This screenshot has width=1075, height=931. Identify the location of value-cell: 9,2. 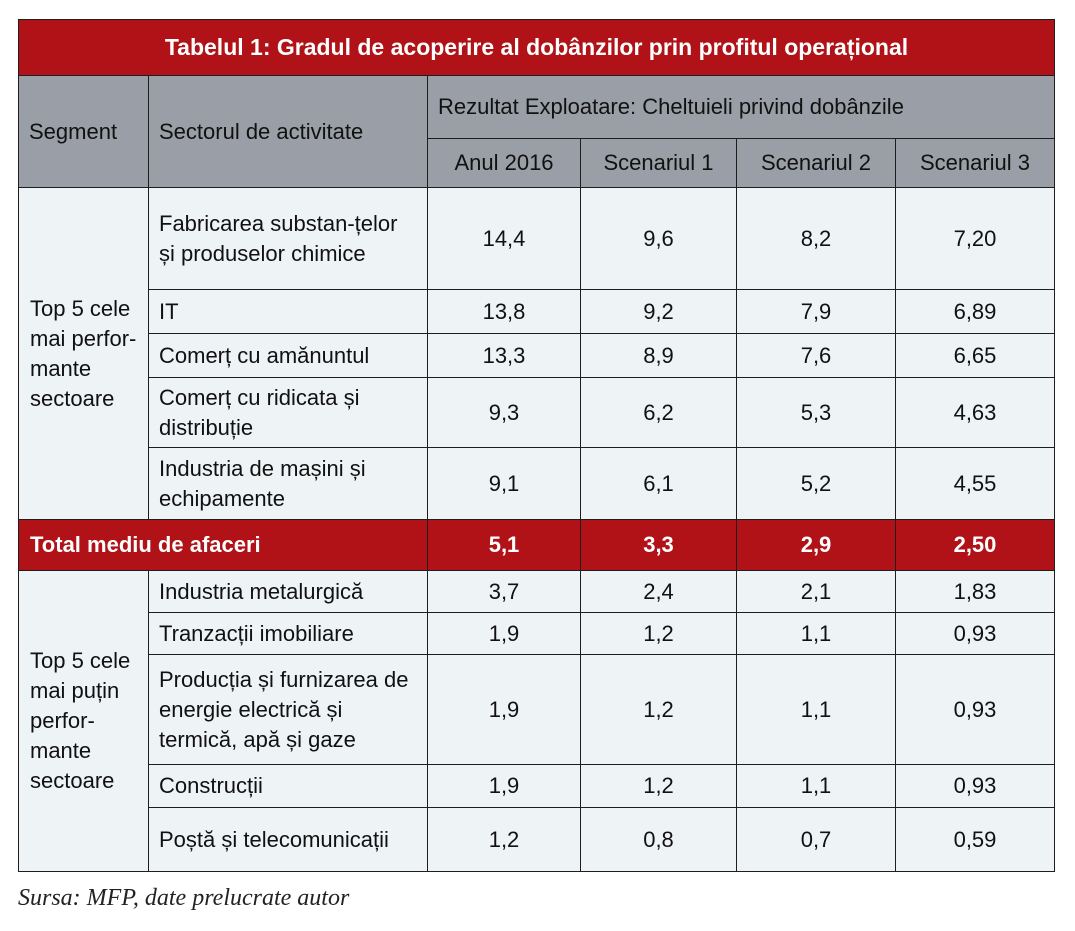
(658, 311).